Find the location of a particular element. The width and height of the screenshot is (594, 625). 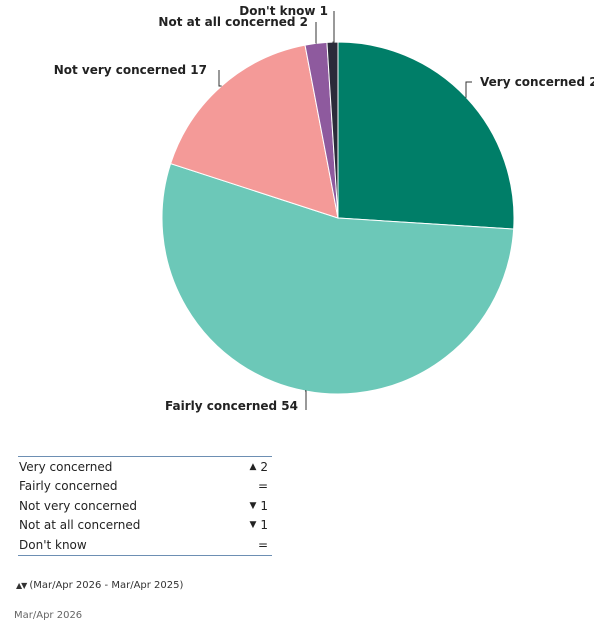

change-row: Not very concerned ▼ 1 is located at coordinates (145, 506).